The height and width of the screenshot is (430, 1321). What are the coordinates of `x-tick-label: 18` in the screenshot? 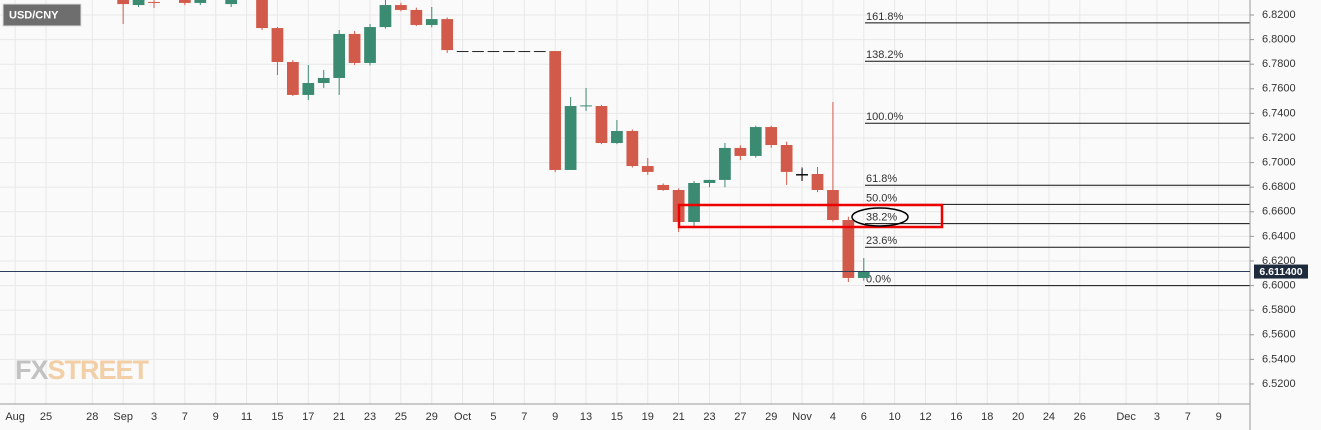 It's located at (987, 417).